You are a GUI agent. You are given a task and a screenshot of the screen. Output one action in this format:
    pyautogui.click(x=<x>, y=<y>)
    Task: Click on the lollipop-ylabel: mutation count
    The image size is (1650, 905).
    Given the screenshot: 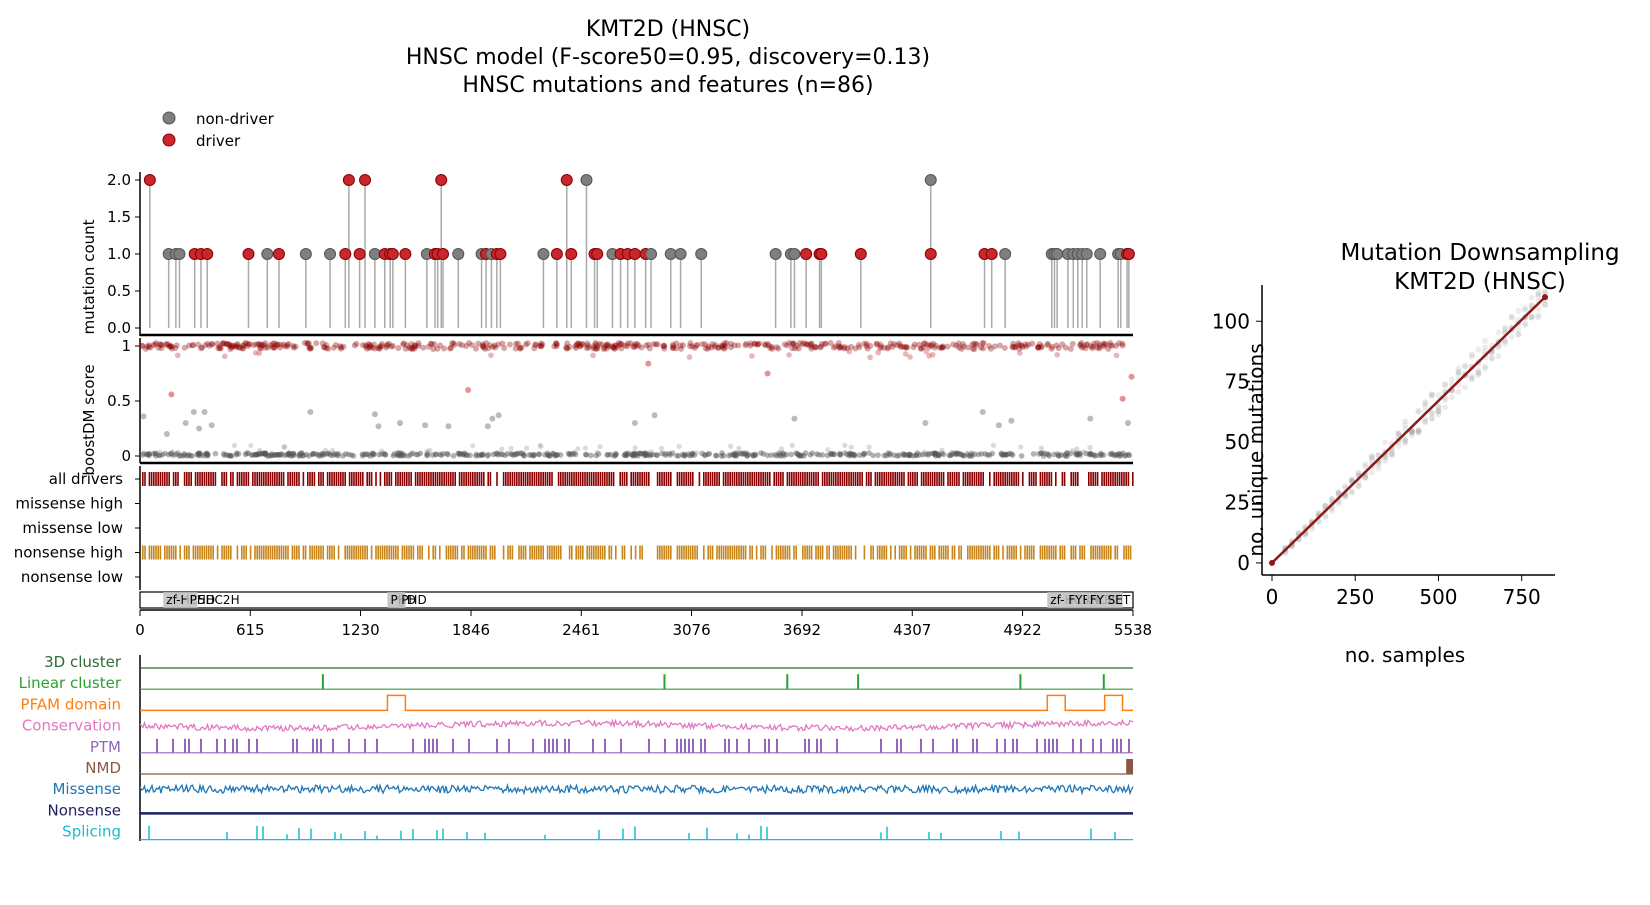 What is the action you would take?
    pyautogui.click(x=89, y=276)
    